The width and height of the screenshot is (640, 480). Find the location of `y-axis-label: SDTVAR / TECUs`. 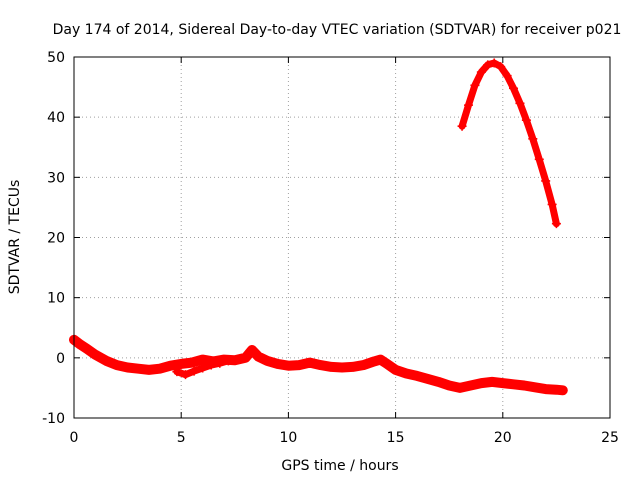

y-axis-label: SDTVAR / TECUs is located at coordinates (15, 237).